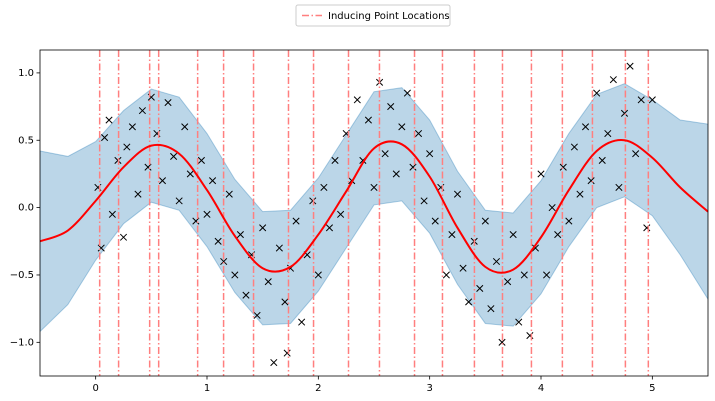  Describe the element at coordinates (389, 16) in the screenshot. I see `legend-label: Inducing Point Locations` at that location.